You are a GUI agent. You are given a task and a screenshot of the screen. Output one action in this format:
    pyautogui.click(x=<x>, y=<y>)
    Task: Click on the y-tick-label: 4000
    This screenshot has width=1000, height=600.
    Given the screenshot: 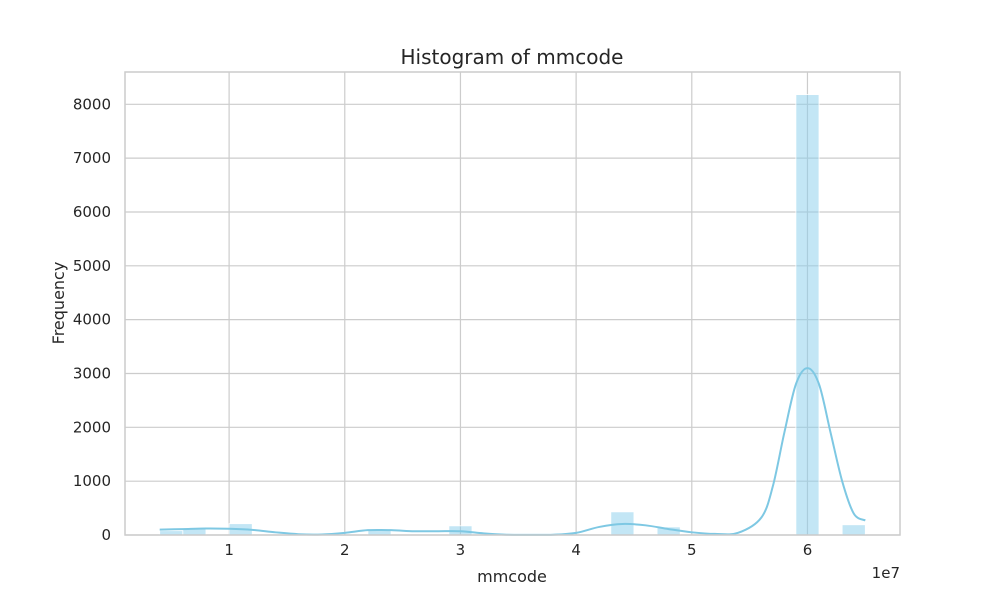 What is the action you would take?
    pyautogui.click(x=92, y=320)
    